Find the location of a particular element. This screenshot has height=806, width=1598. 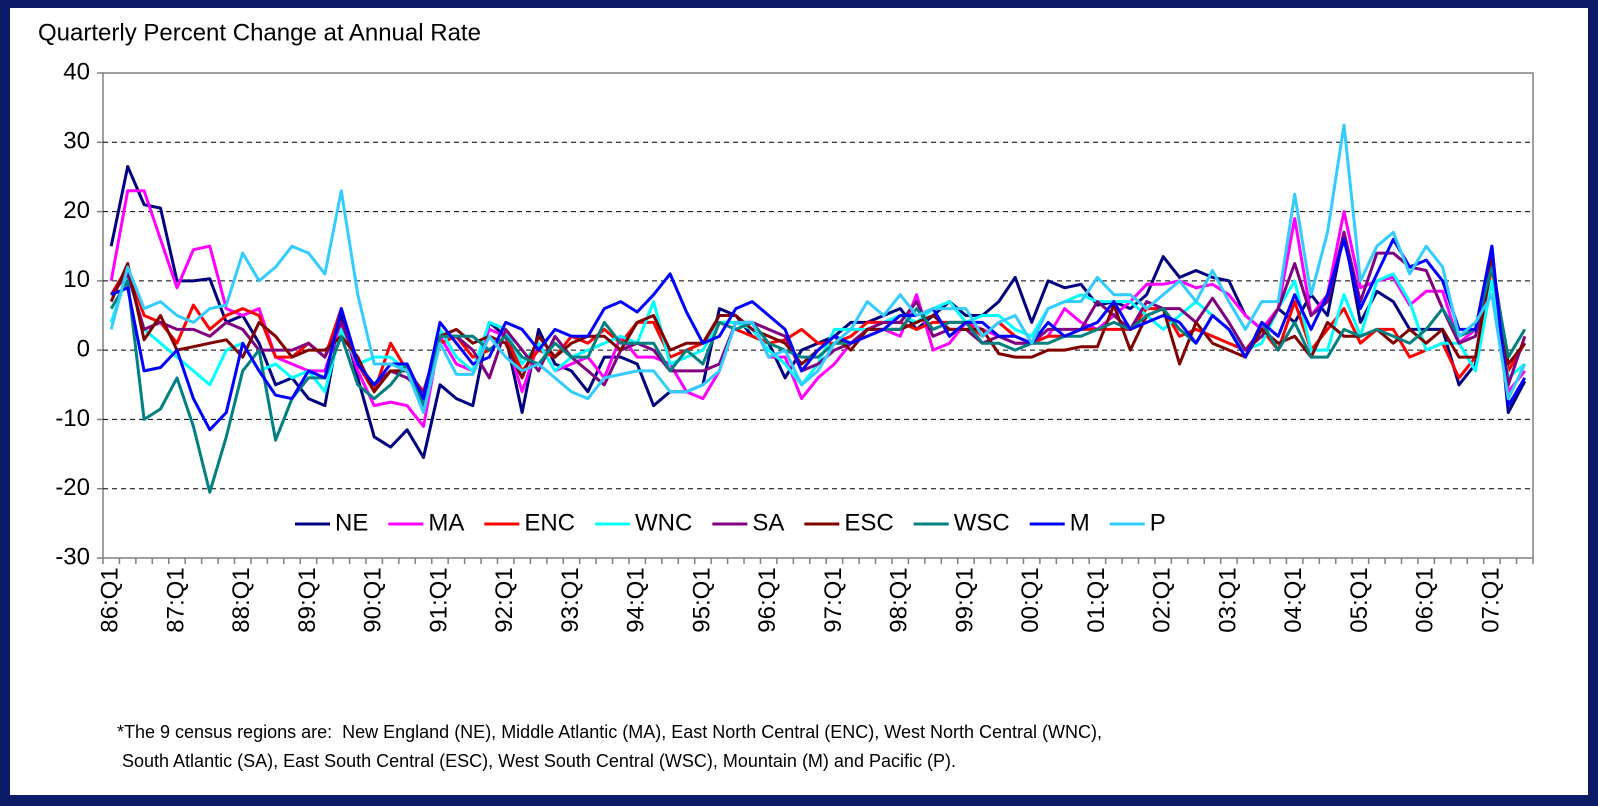

y-tick-label: 10 is located at coordinates (76, 279).